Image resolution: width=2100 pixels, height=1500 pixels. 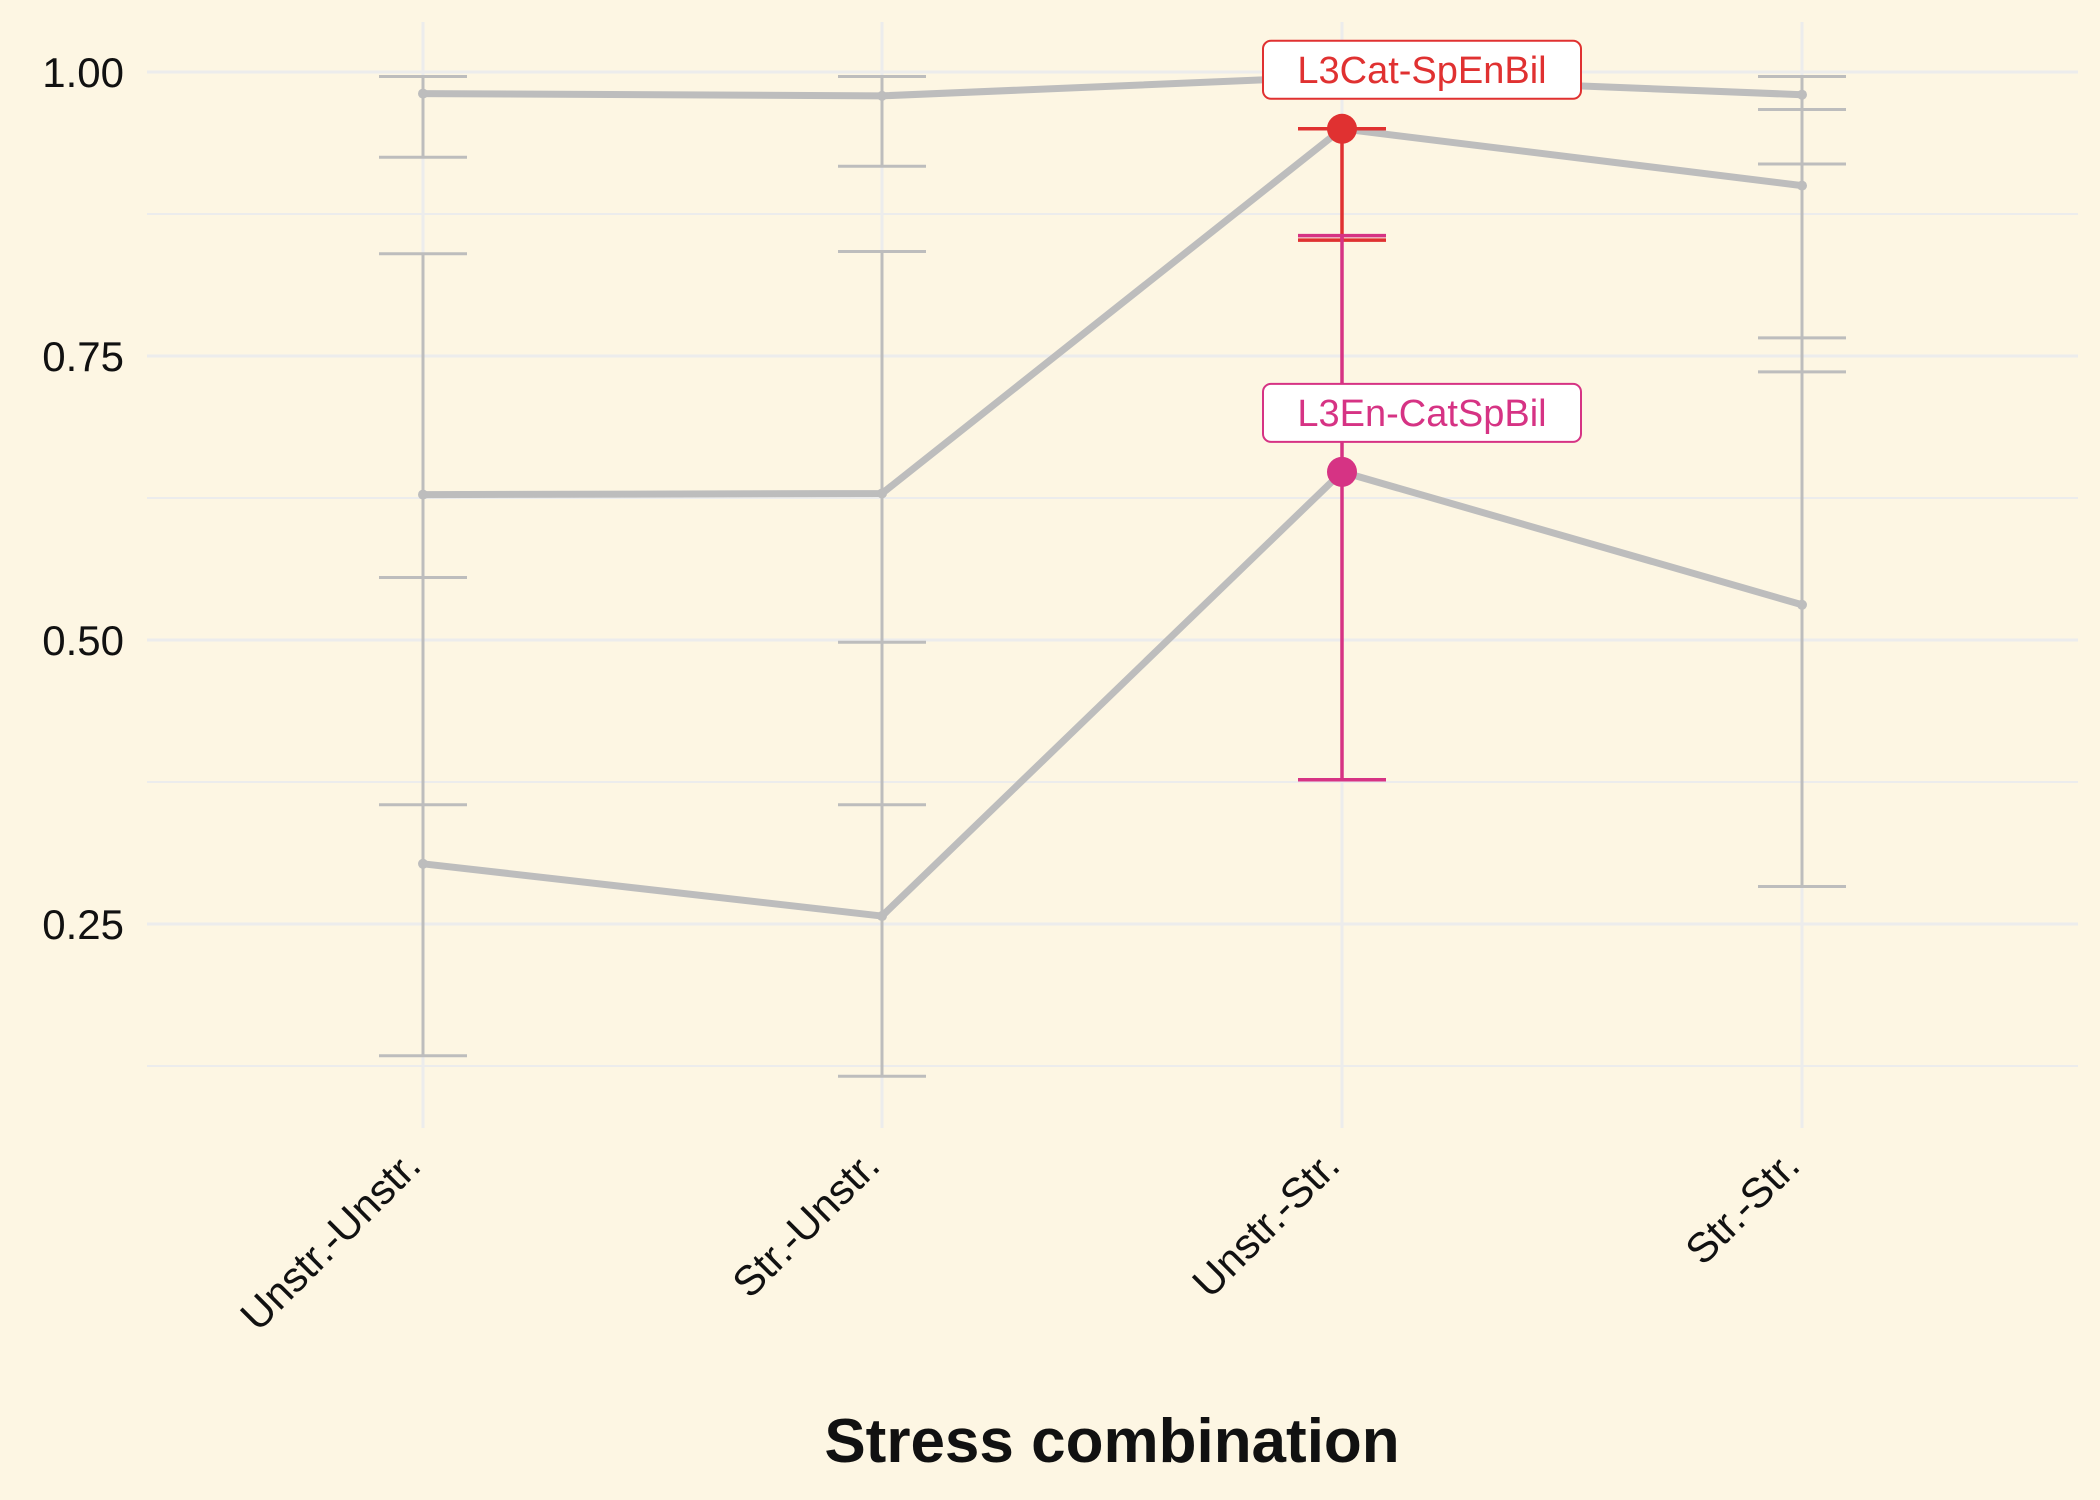 I want to click on y-tick-label: 0.50, so click(x=83, y=640).